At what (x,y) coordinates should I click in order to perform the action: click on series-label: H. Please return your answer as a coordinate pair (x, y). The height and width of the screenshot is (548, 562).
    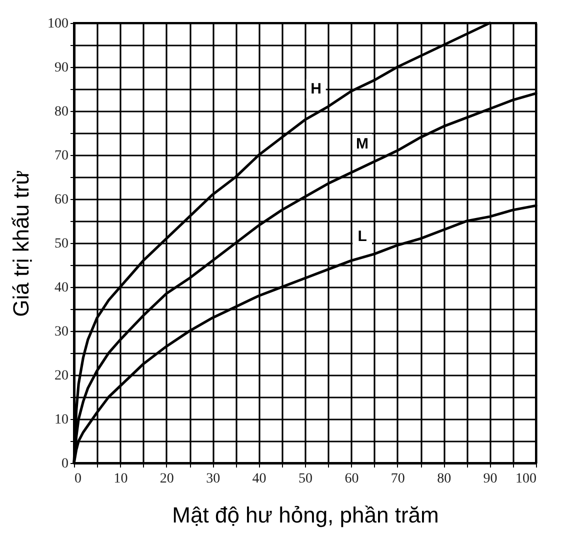
    Looking at the image, I should click on (316, 89).